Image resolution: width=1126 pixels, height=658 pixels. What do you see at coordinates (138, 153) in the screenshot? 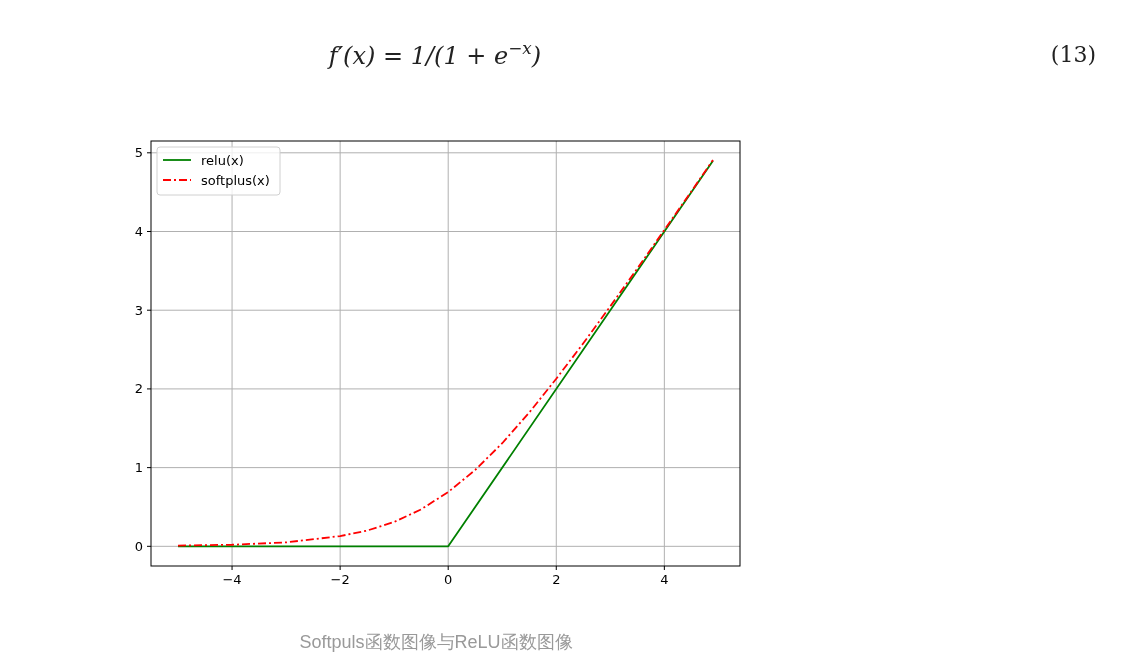
I see `y-tick-label: 5` at bounding box center [138, 153].